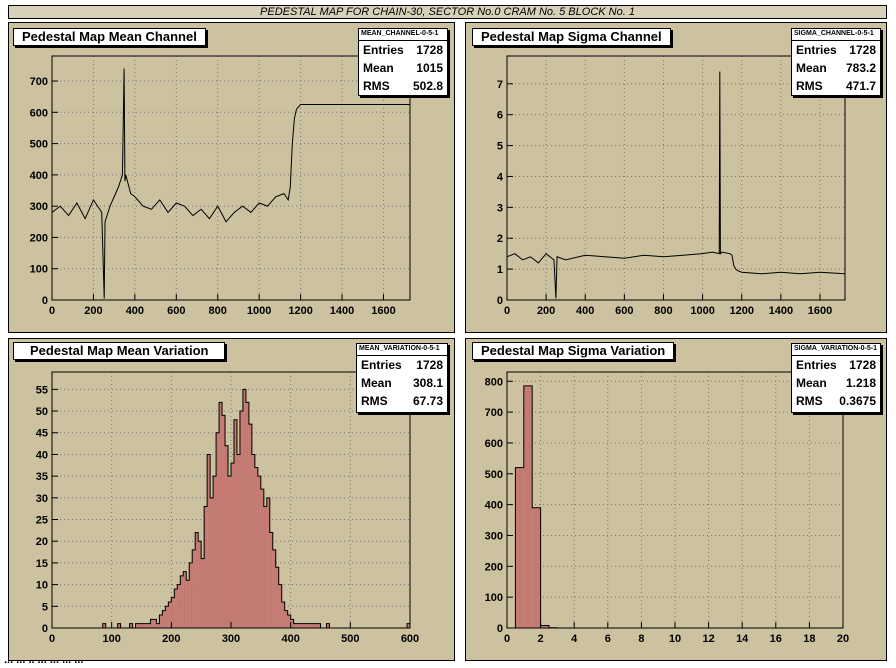 The width and height of the screenshot is (896, 668). Describe the element at coordinates (494, 598) in the screenshot. I see `y-tick-label: 100` at that location.